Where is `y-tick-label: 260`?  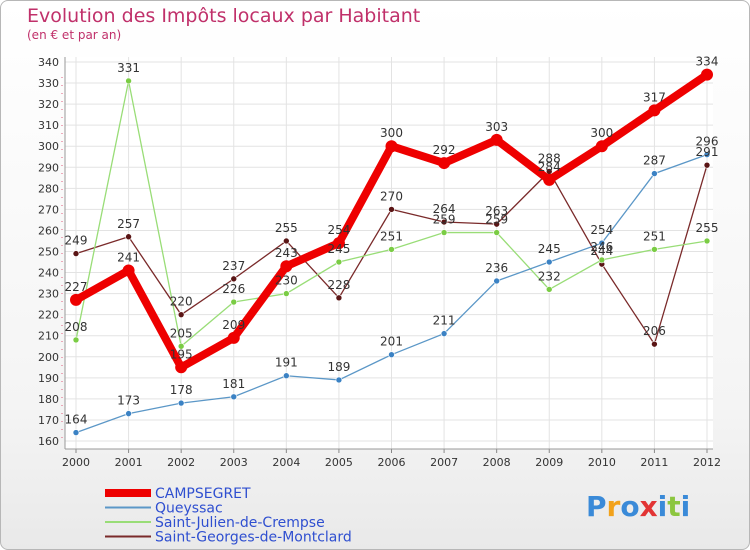 y-tick-label: 260 is located at coordinates (48, 230).